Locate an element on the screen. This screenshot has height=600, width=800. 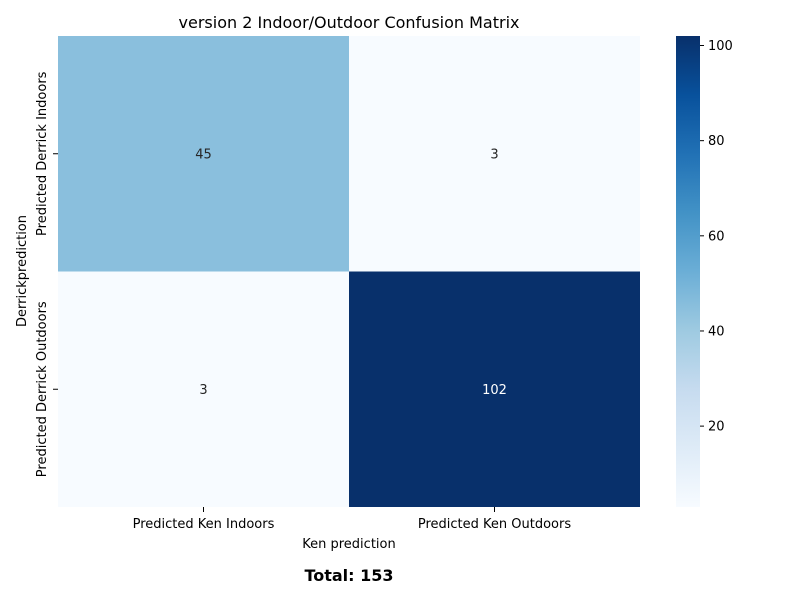
y-tick-label-0: Predicted Derrick Indoors is located at coordinates (42, 153).